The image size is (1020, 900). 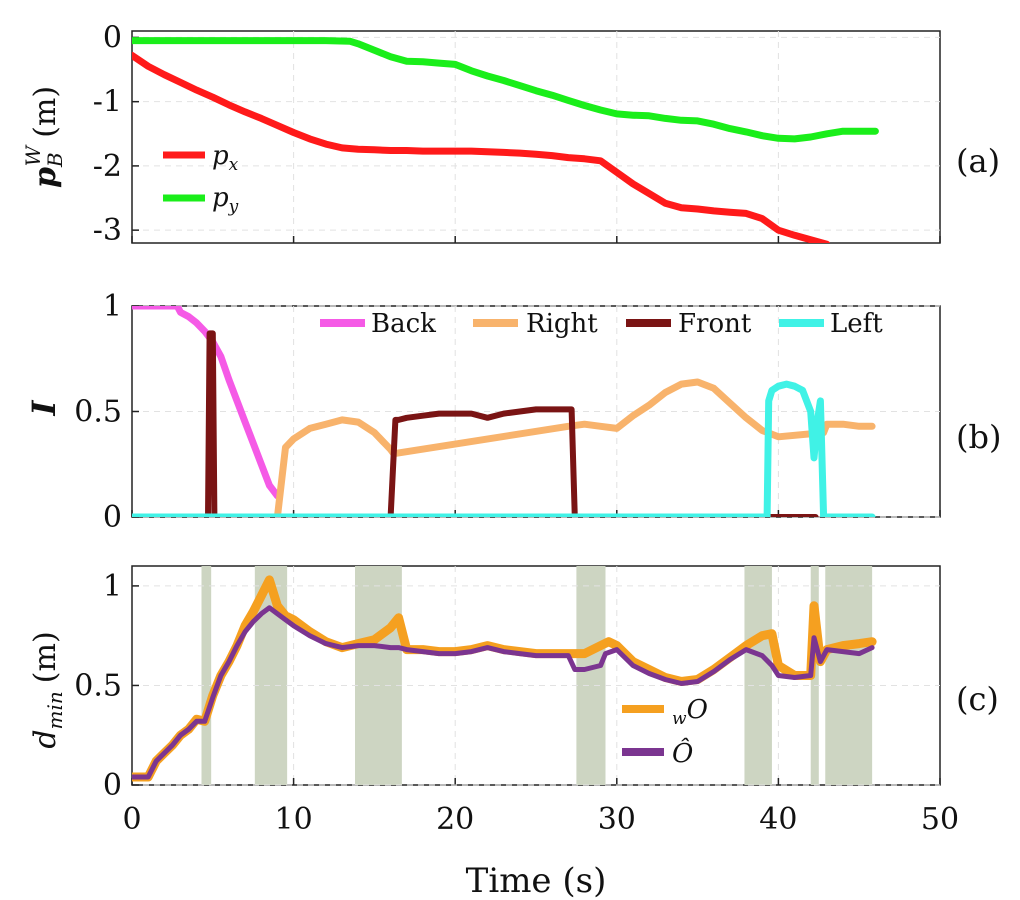 What do you see at coordinates (45, 738) in the screenshot?
I see `panel-c-ylabel-main: d` at bounding box center [45, 738].